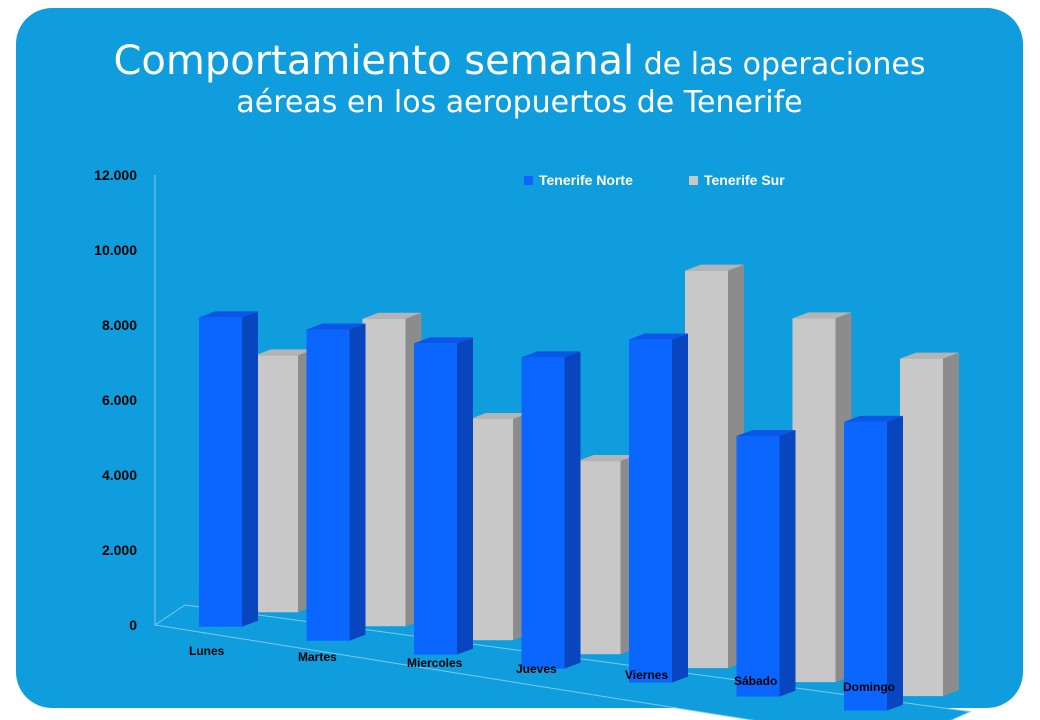  What do you see at coordinates (119, 325) in the screenshot?
I see `y-tick-label: 8.000` at bounding box center [119, 325].